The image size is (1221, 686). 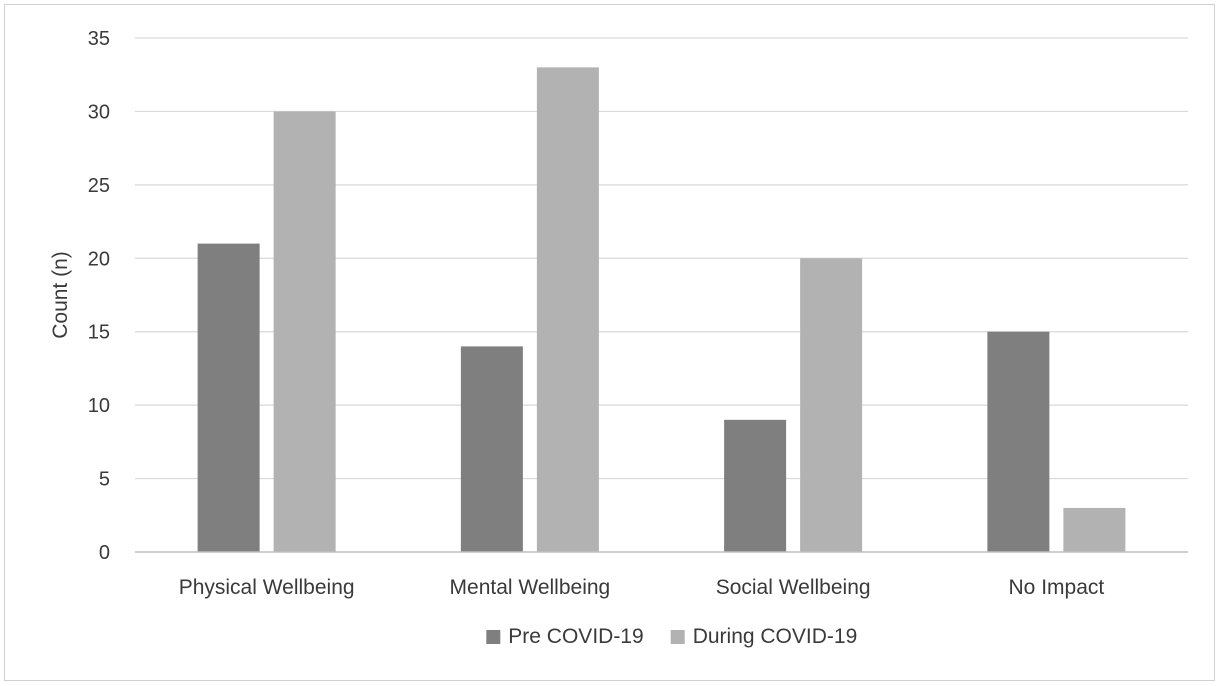 What do you see at coordinates (530, 587) in the screenshot?
I see `x-category-label: Mental Wellbeing` at bounding box center [530, 587].